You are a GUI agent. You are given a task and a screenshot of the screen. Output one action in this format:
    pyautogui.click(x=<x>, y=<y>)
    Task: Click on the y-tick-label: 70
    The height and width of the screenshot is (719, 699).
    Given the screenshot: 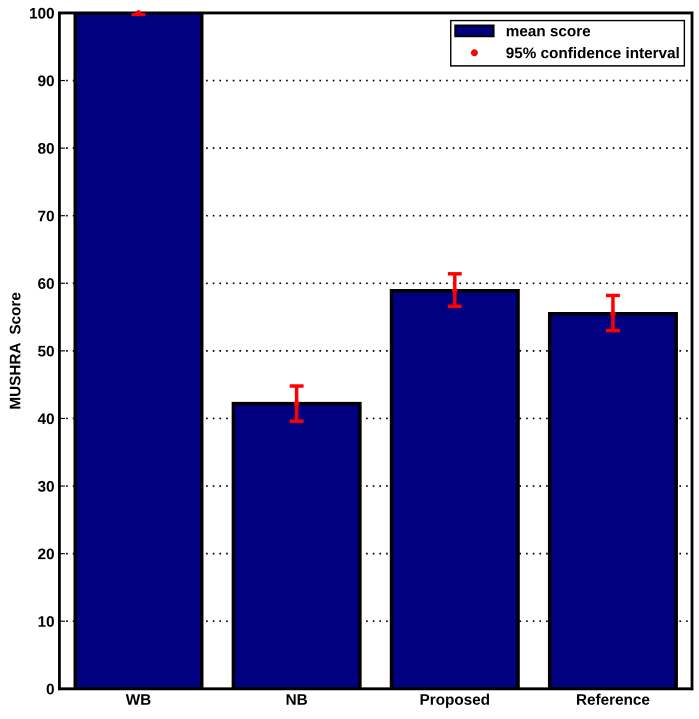 What is the action you would take?
    pyautogui.click(x=46, y=216)
    